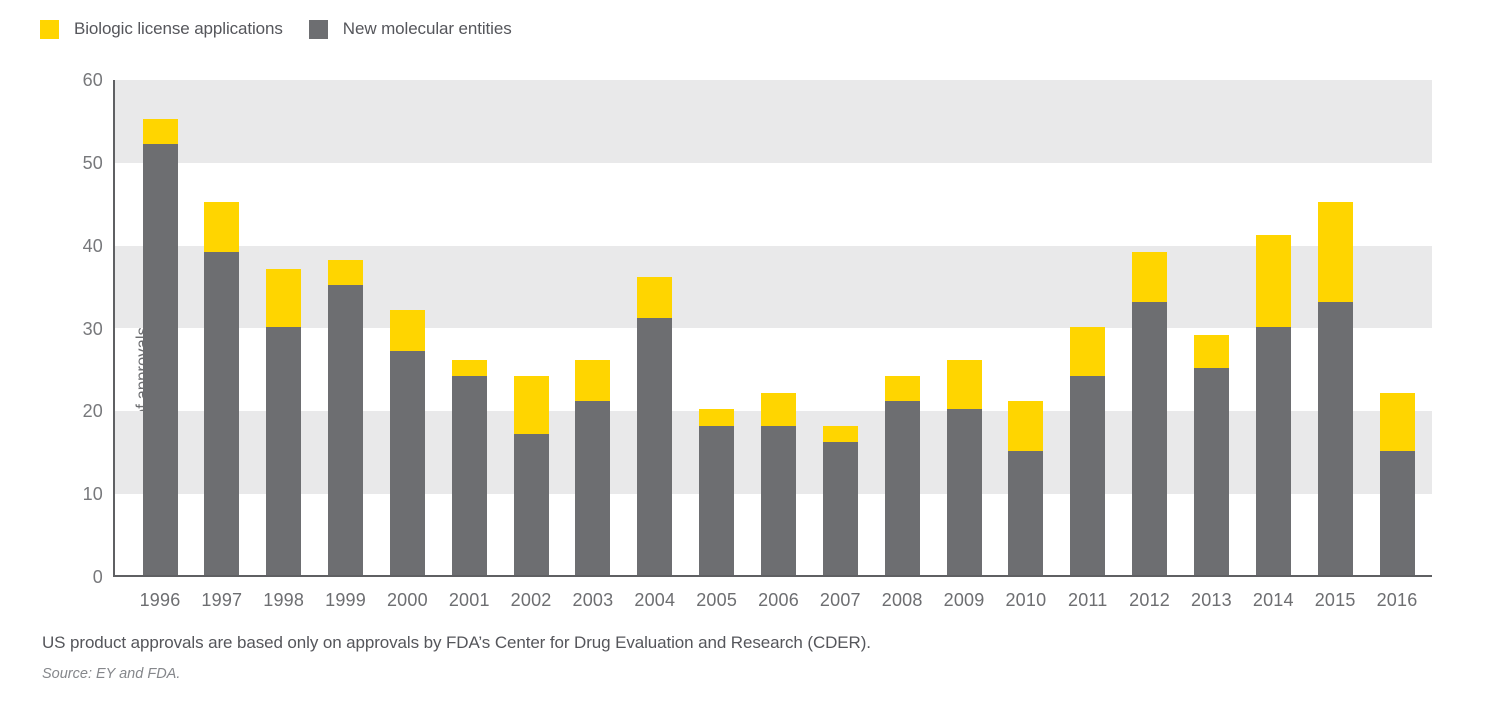  I want to click on legend-item-nme: New molecular entities, so click(410, 29).